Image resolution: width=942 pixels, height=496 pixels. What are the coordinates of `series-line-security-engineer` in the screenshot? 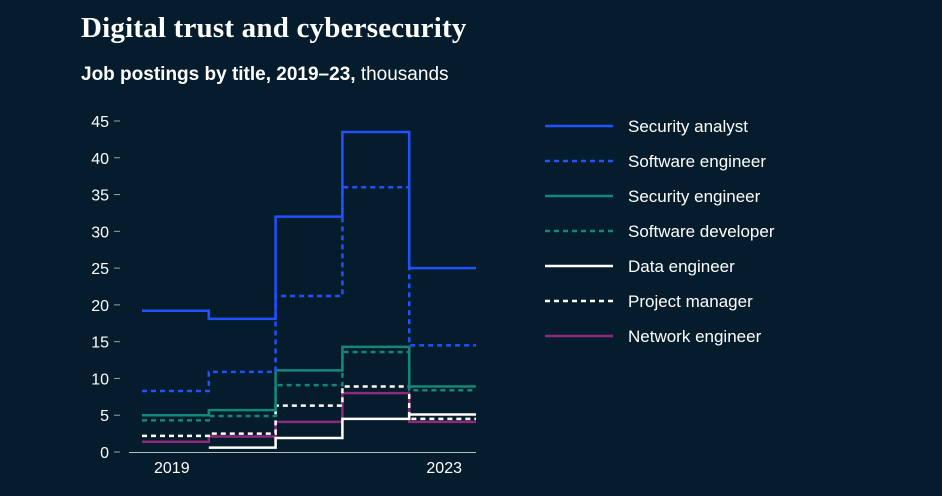 It's located at (309, 381).